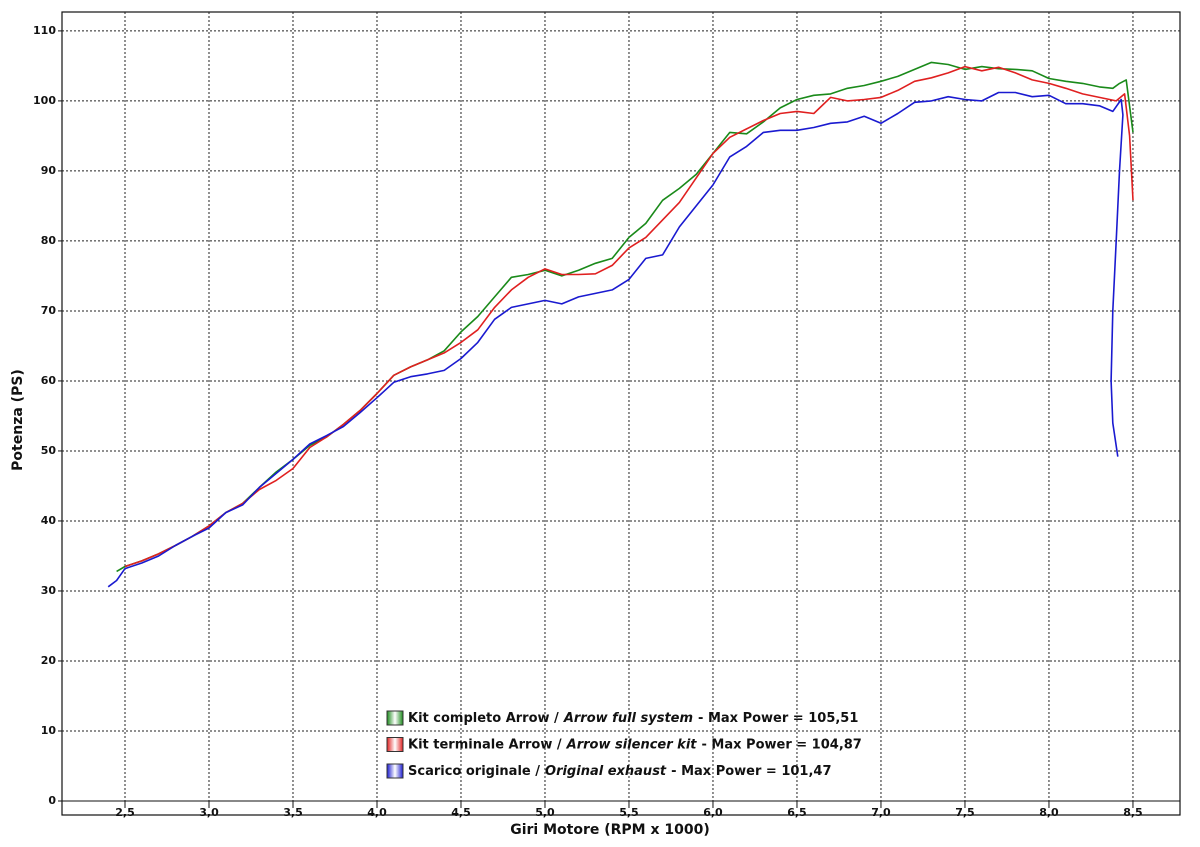 This screenshot has height=847, width=1200. Describe the element at coordinates (18, 420) in the screenshot. I see `y-axis-title: Potenza (PS)` at that location.